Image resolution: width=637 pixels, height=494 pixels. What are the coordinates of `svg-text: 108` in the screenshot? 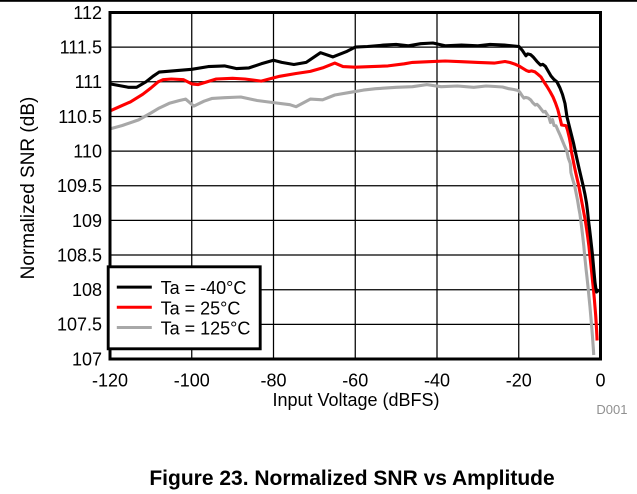 It's located at (87, 290).